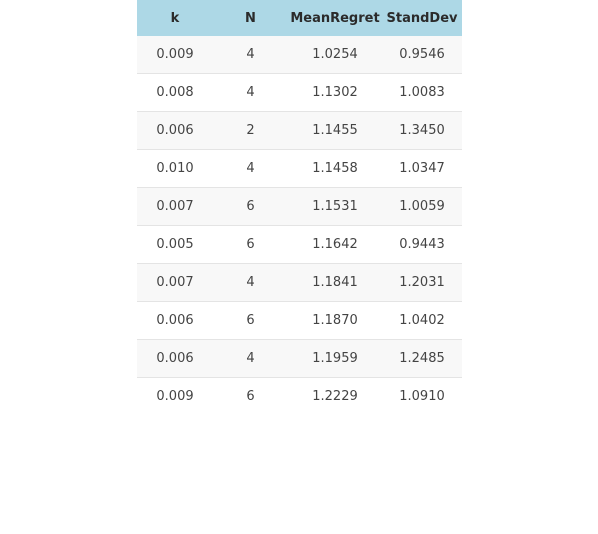 The width and height of the screenshot is (598, 534). I want to click on table-row: 0.005 6 1.1642 0.9443, so click(299, 244).